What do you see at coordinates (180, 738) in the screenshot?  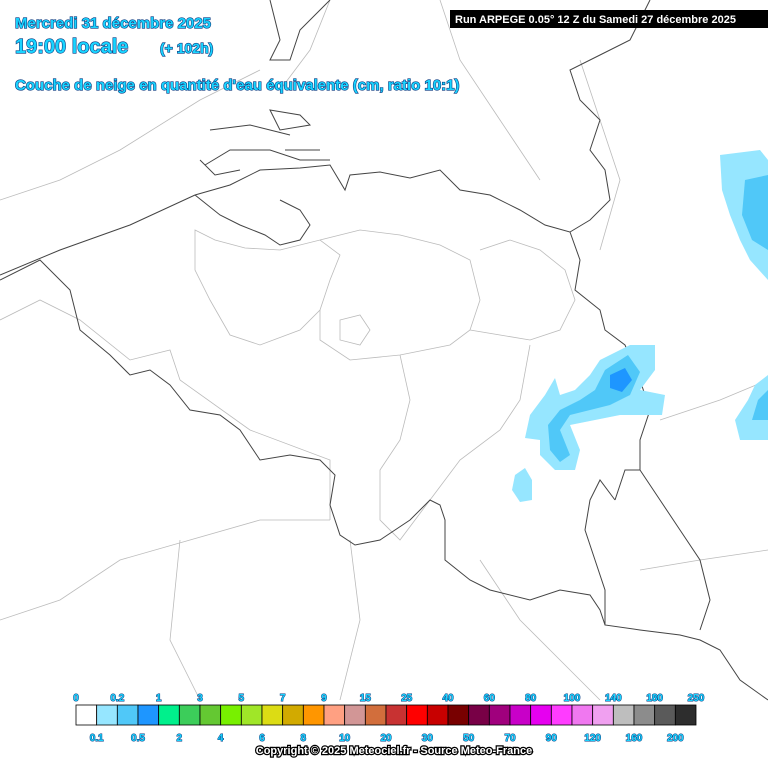 I see `legend-label: 2` at bounding box center [180, 738].